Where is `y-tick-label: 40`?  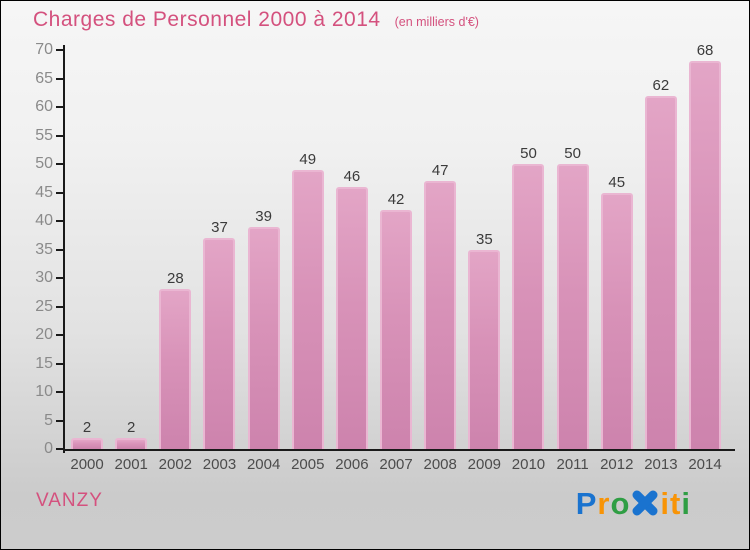 y-tick-label: 40 is located at coordinates (44, 220).